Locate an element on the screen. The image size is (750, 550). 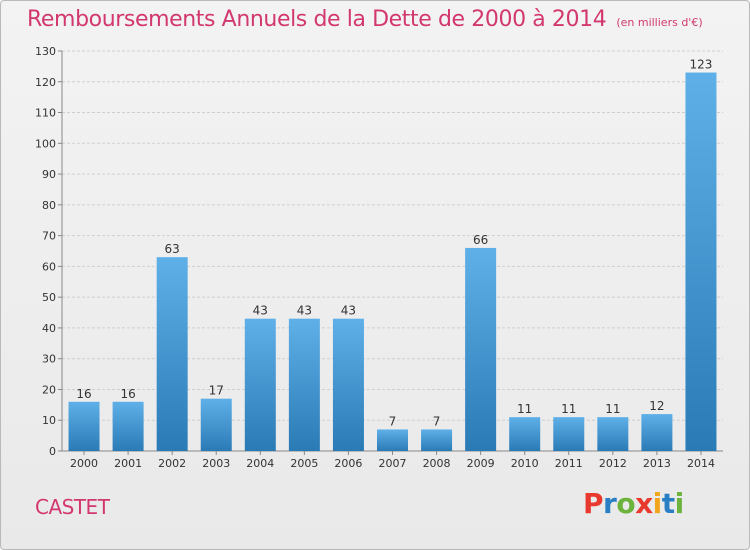
data-label: 12 is located at coordinates (656, 406).